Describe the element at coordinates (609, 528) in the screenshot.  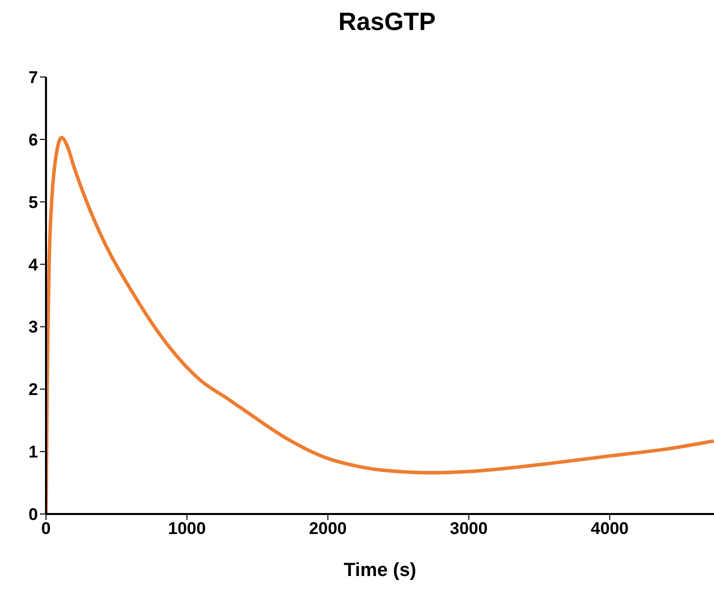
I see `x-tick-label: 4000` at that location.